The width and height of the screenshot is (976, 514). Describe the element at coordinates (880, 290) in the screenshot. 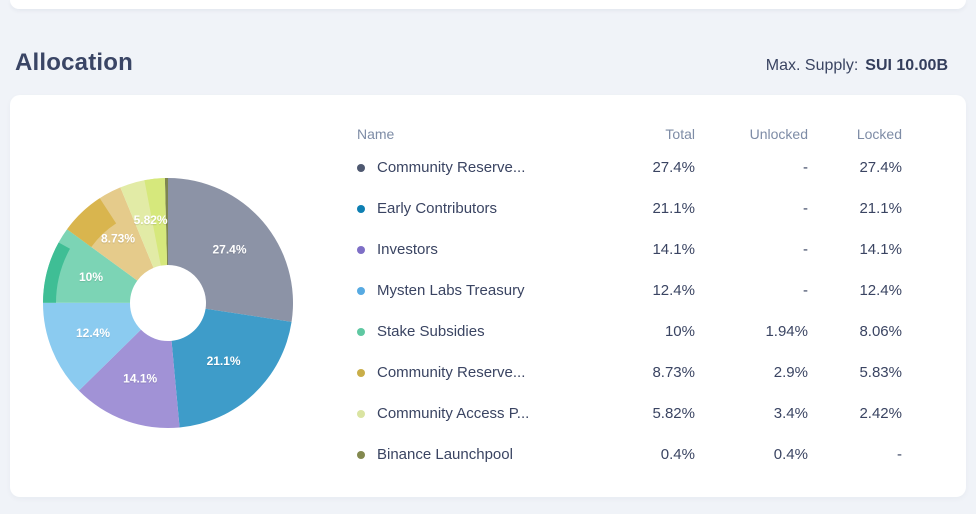

I see `row-locked: 12.4%` at that location.